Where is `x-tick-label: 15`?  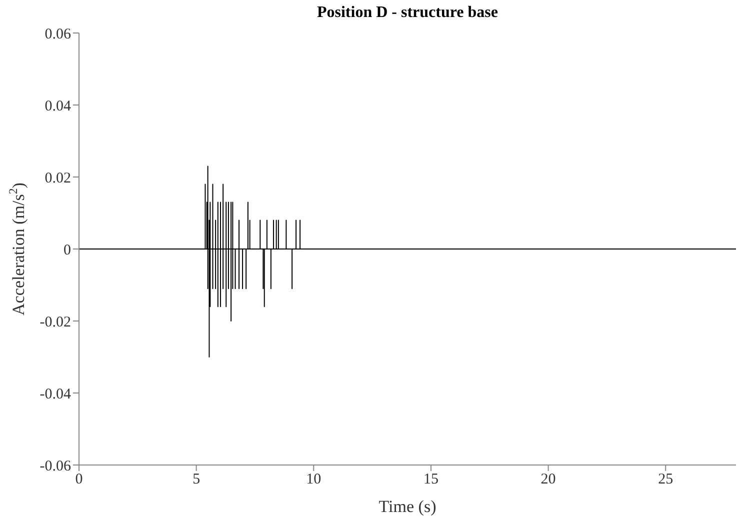
x-tick-label: 15 is located at coordinates (430, 480).